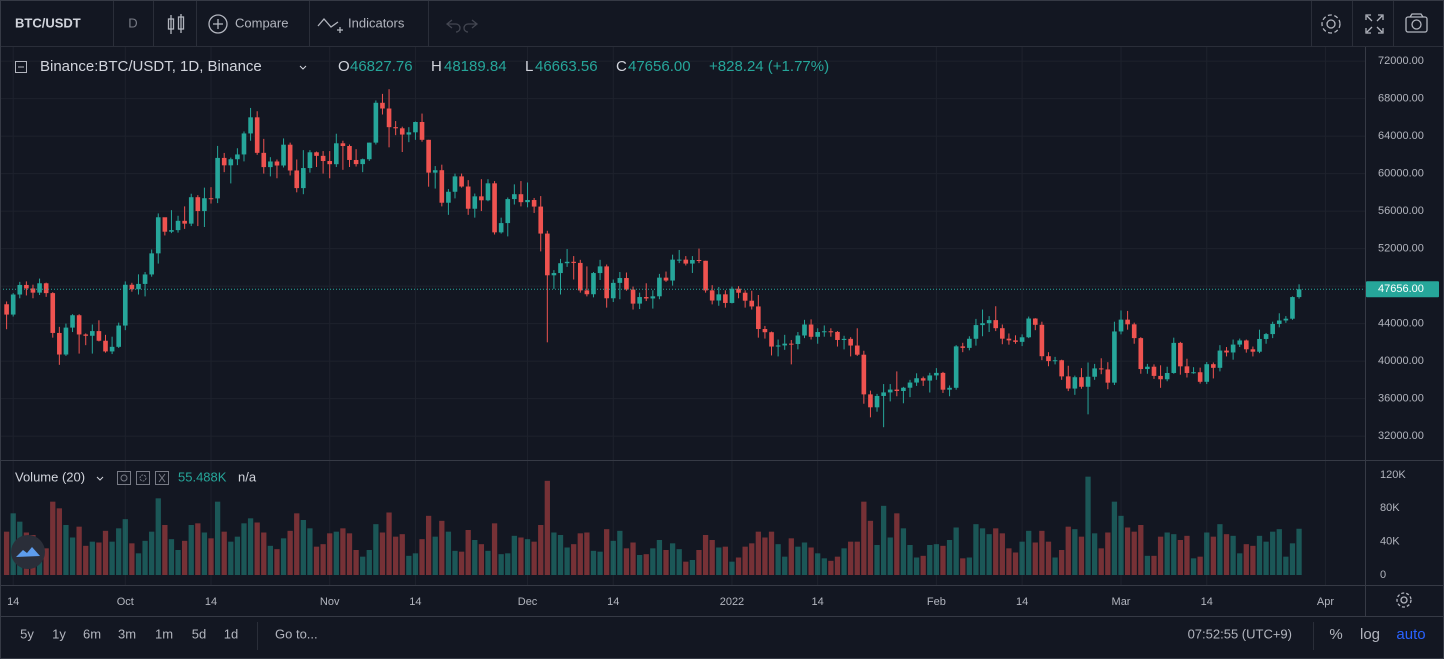  Describe the element at coordinates (1416, 23) in the screenshot. I see `snapshot-button` at that location.